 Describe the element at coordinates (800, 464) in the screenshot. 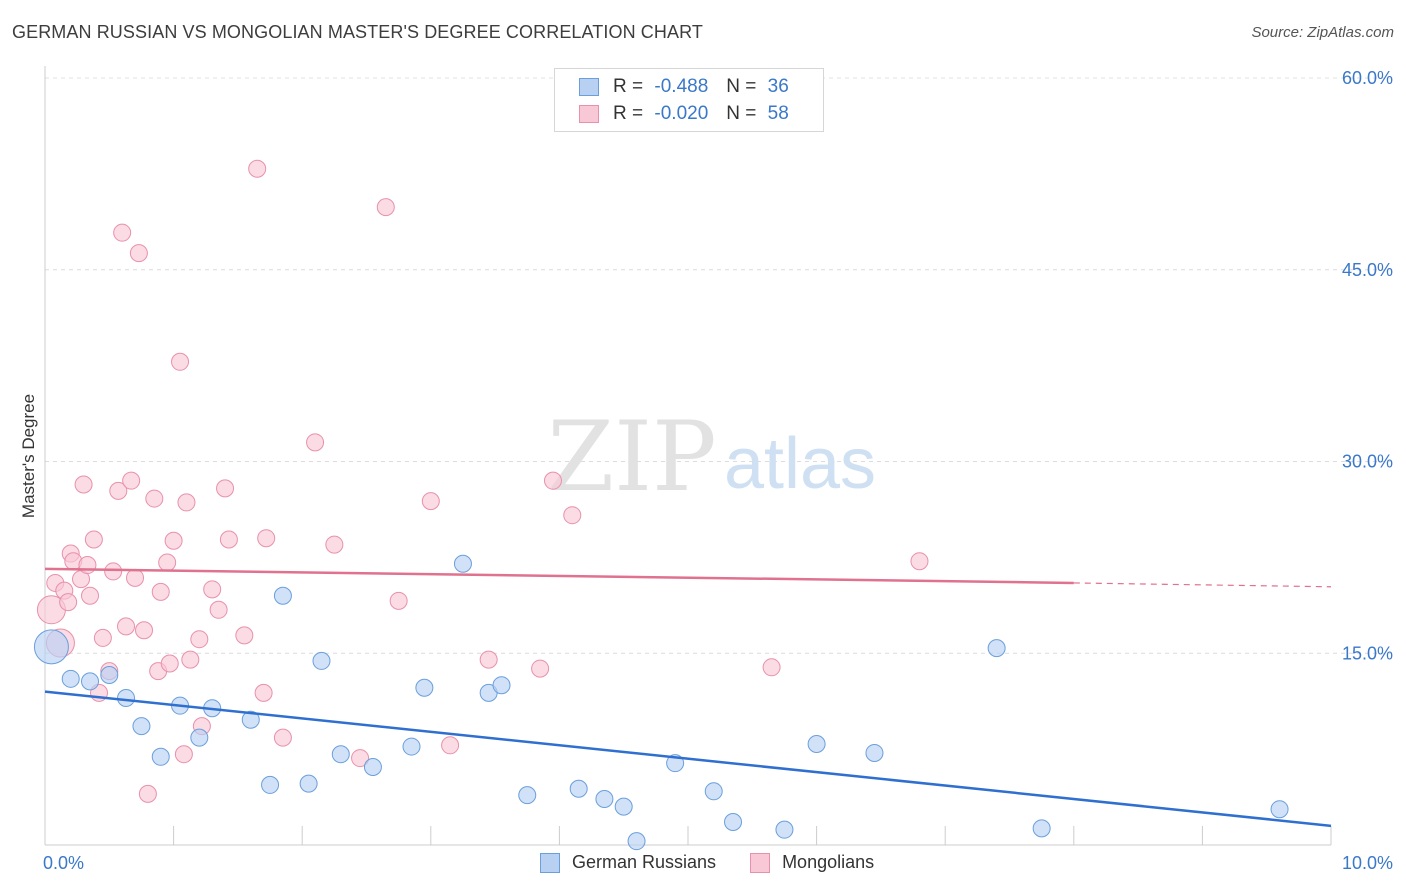

I see `watermark-atlas: atlas` at that location.